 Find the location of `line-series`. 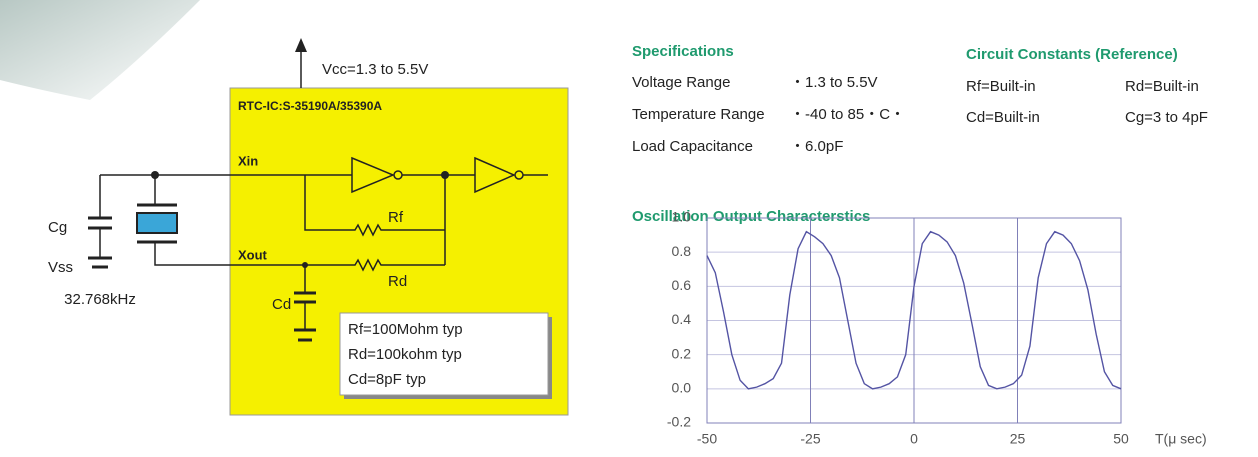

line-series is located at coordinates (914, 310).